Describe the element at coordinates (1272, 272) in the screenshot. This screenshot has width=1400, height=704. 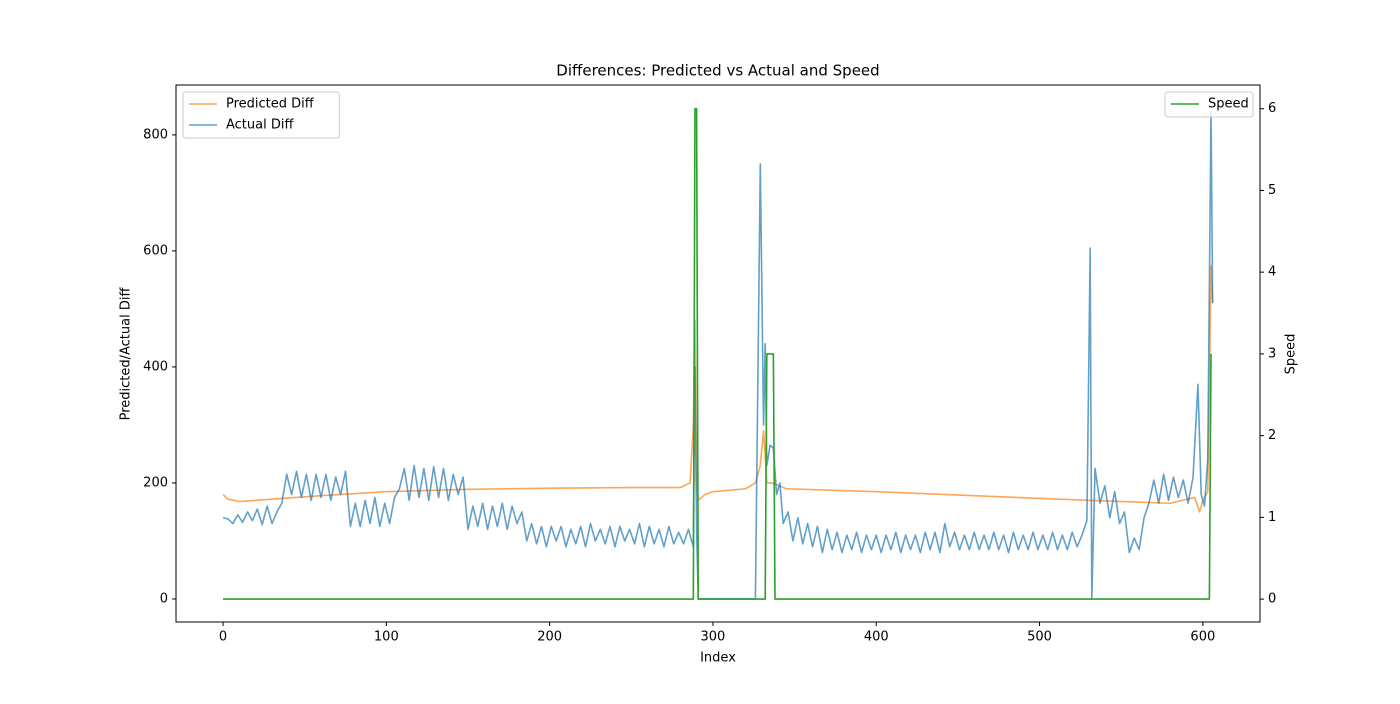
I see `y2-tick-label: 4` at that location.